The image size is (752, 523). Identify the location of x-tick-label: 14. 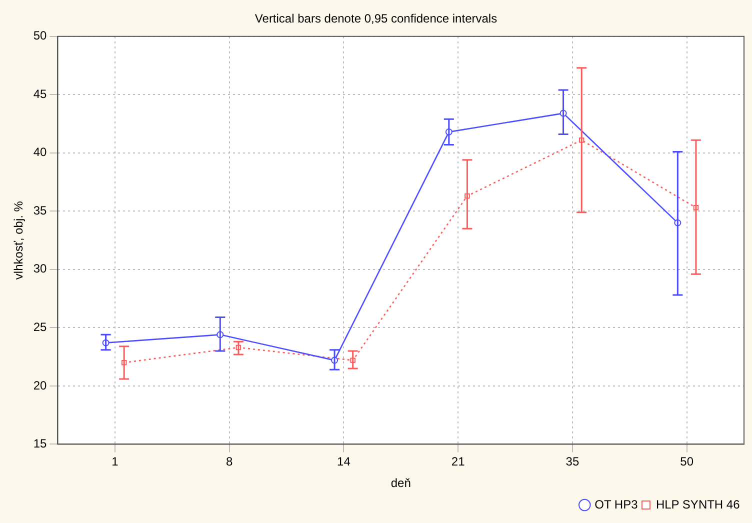
(344, 461).